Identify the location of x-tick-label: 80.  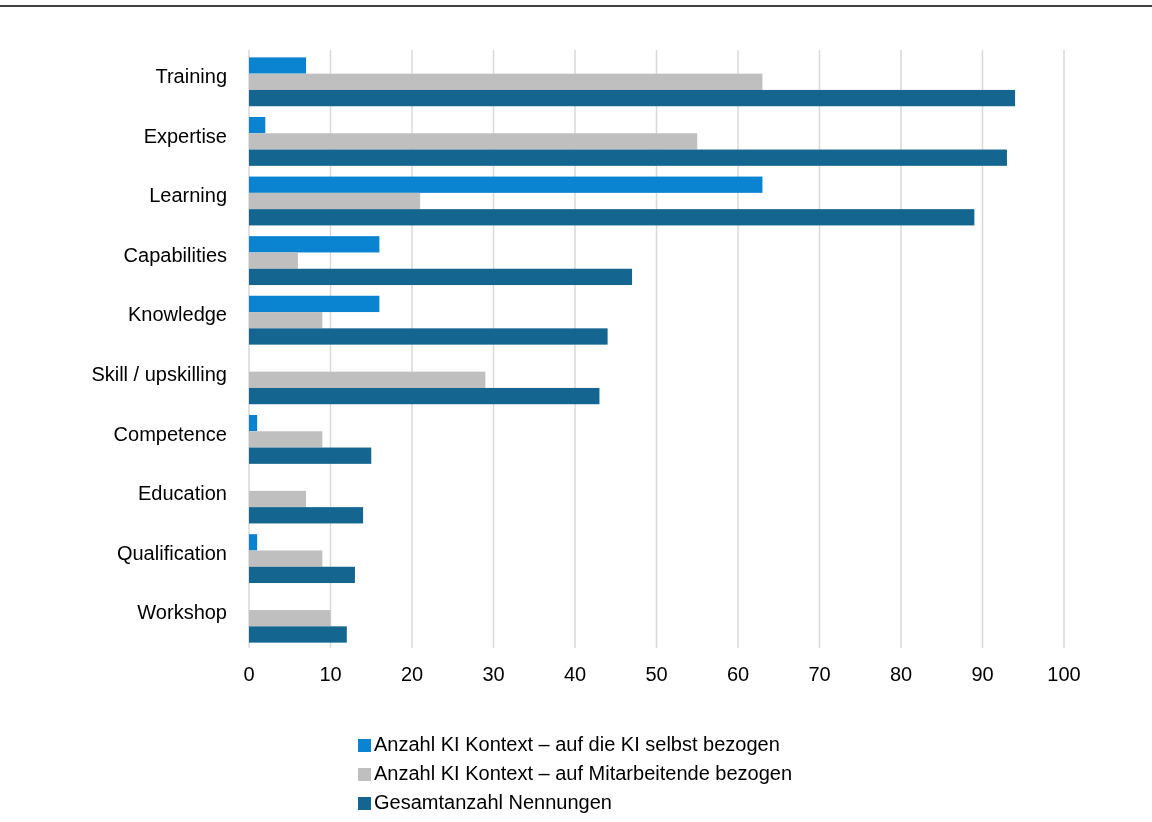
(901, 674).